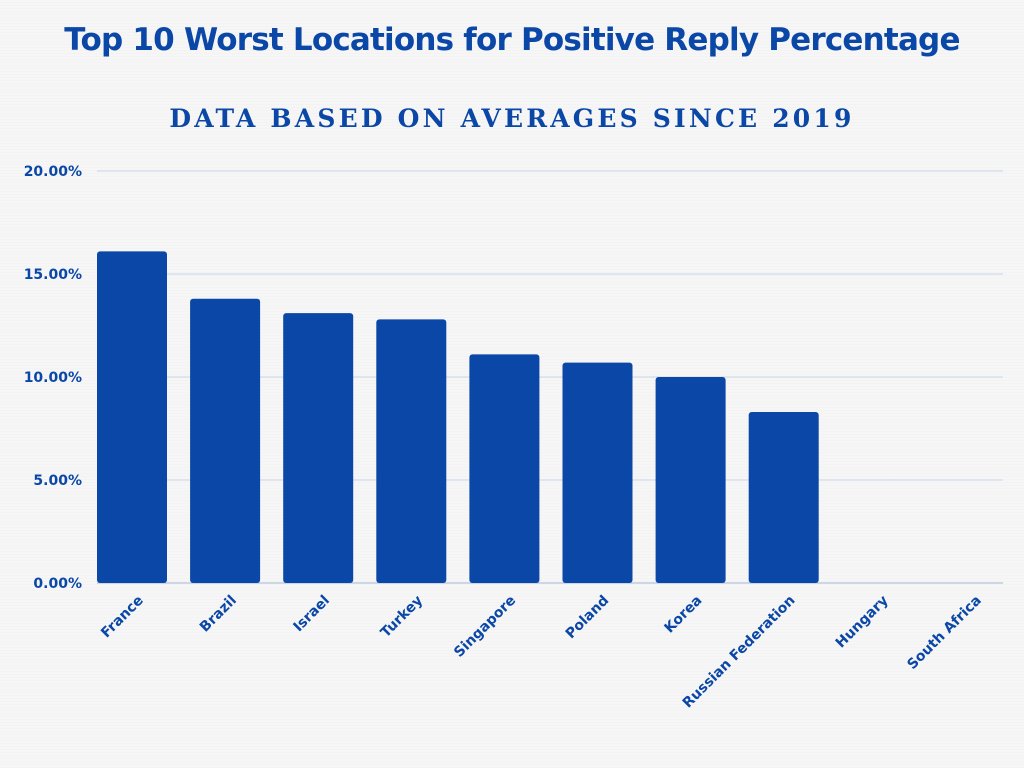 This screenshot has width=1024, height=768. Describe the element at coordinates (690, 480) in the screenshot. I see `bar-korea` at that location.